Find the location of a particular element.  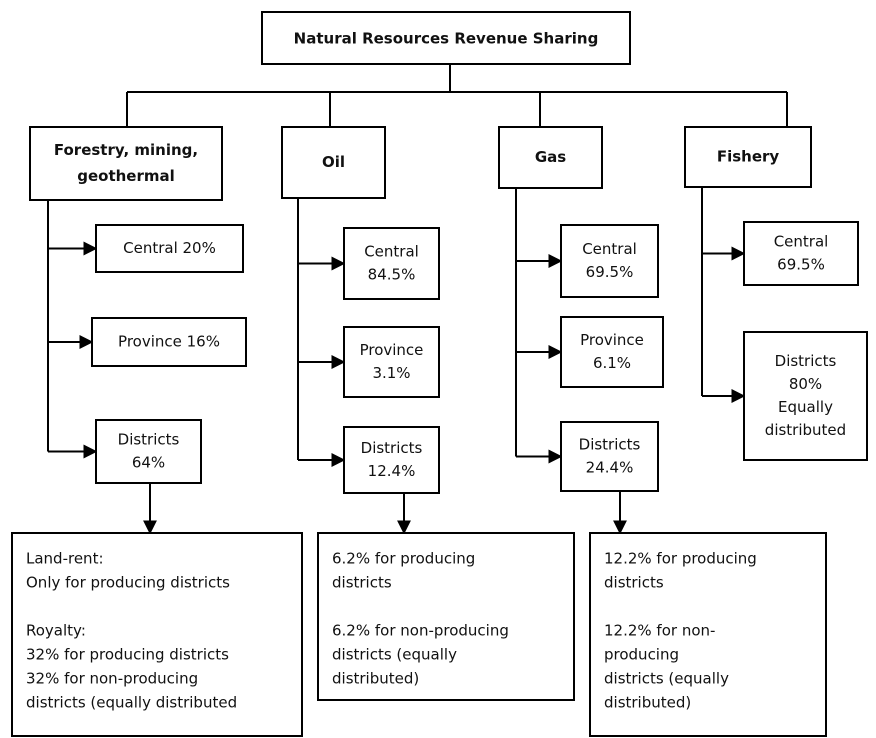

label: 12.4% is located at coordinates (392, 471).